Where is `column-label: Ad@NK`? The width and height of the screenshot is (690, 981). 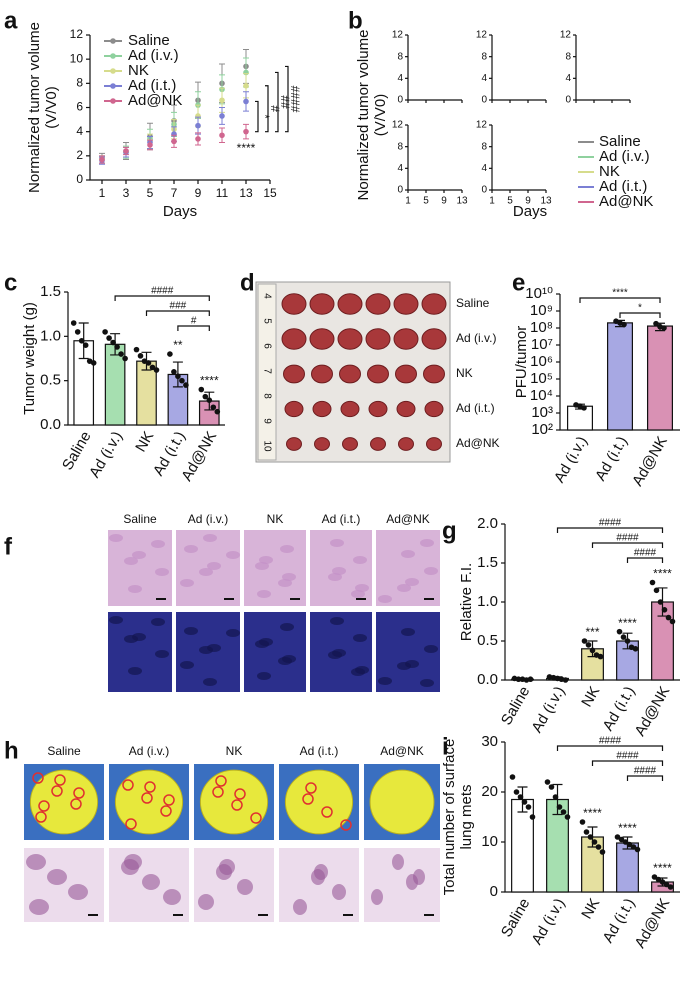 column-label: Ad@NK is located at coordinates (408, 519).